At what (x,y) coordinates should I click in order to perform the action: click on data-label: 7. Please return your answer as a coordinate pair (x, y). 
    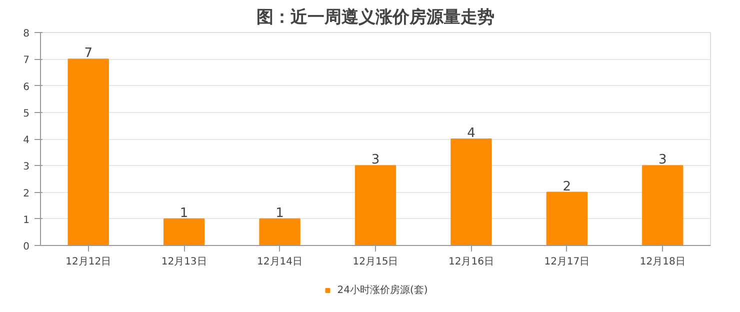
    Looking at the image, I should click on (88, 54).